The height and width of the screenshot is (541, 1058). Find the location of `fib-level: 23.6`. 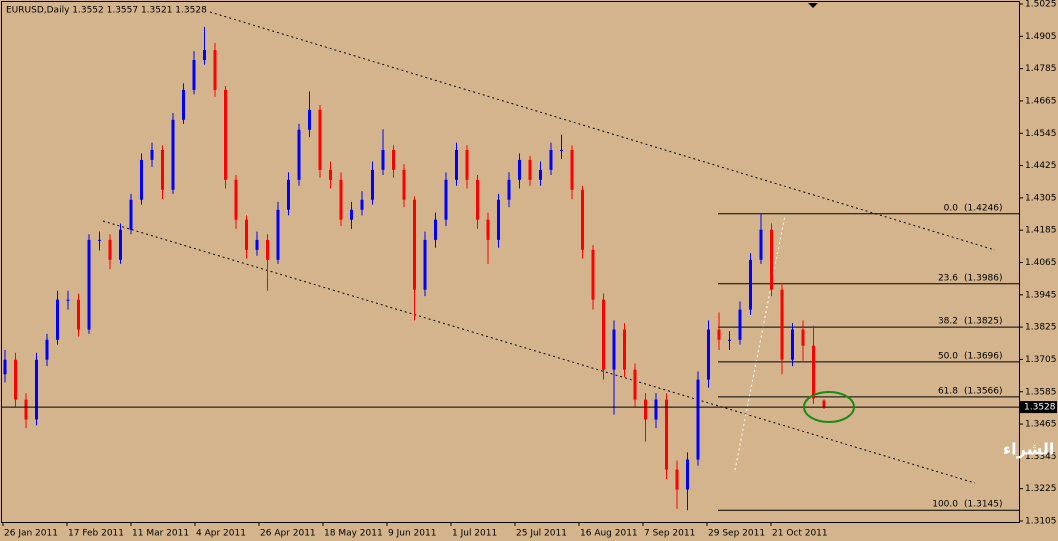

fib-level: 23.6 is located at coordinates (948, 278).